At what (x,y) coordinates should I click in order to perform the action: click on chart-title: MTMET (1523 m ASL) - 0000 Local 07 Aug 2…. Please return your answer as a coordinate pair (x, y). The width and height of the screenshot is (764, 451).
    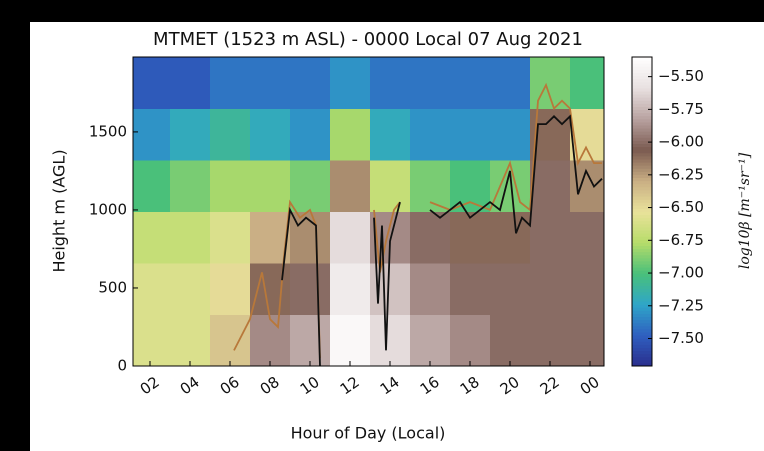
    Looking at the image, I should click on (368, 39).